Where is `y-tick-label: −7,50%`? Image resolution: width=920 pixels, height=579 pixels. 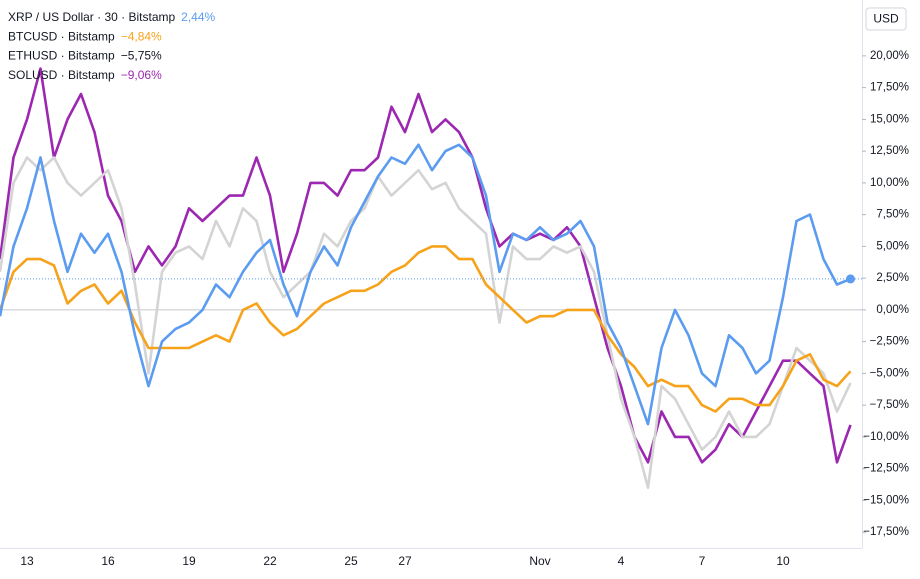 y-tick-label: −7,50% is located at coordinates (889, 405).